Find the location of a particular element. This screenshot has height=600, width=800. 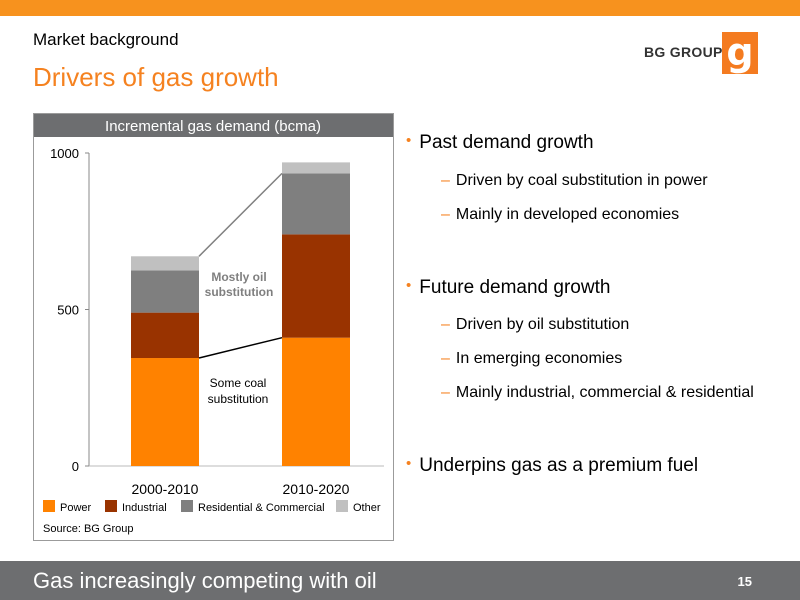

sub-bullet-item: – Mainly in developed economies is located at coordinates (560, 214).